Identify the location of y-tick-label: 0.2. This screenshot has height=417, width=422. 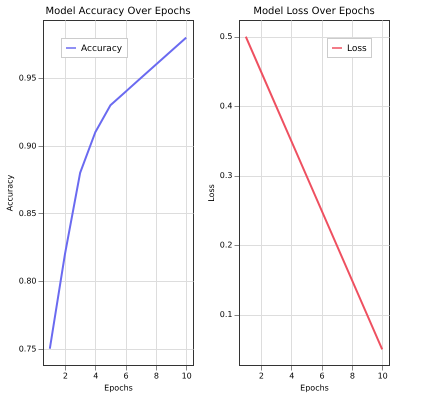
(226, 245).